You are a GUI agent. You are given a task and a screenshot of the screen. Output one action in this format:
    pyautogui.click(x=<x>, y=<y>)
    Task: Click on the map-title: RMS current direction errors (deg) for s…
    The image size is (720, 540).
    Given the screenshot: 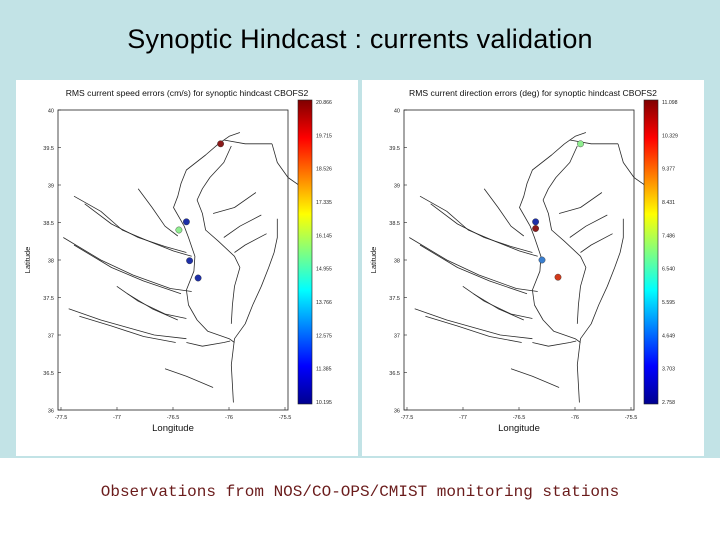 What is the action you would take?
    pyautogui.click(x=533, y=93)
    